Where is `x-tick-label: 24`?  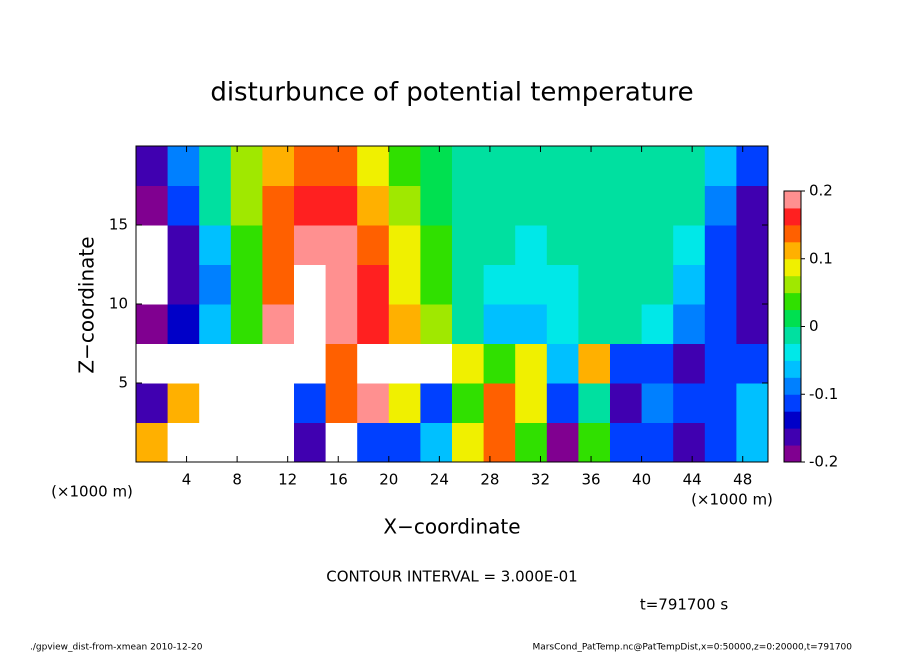
x-tick-label: 24 is located at coordinates (439, 480).